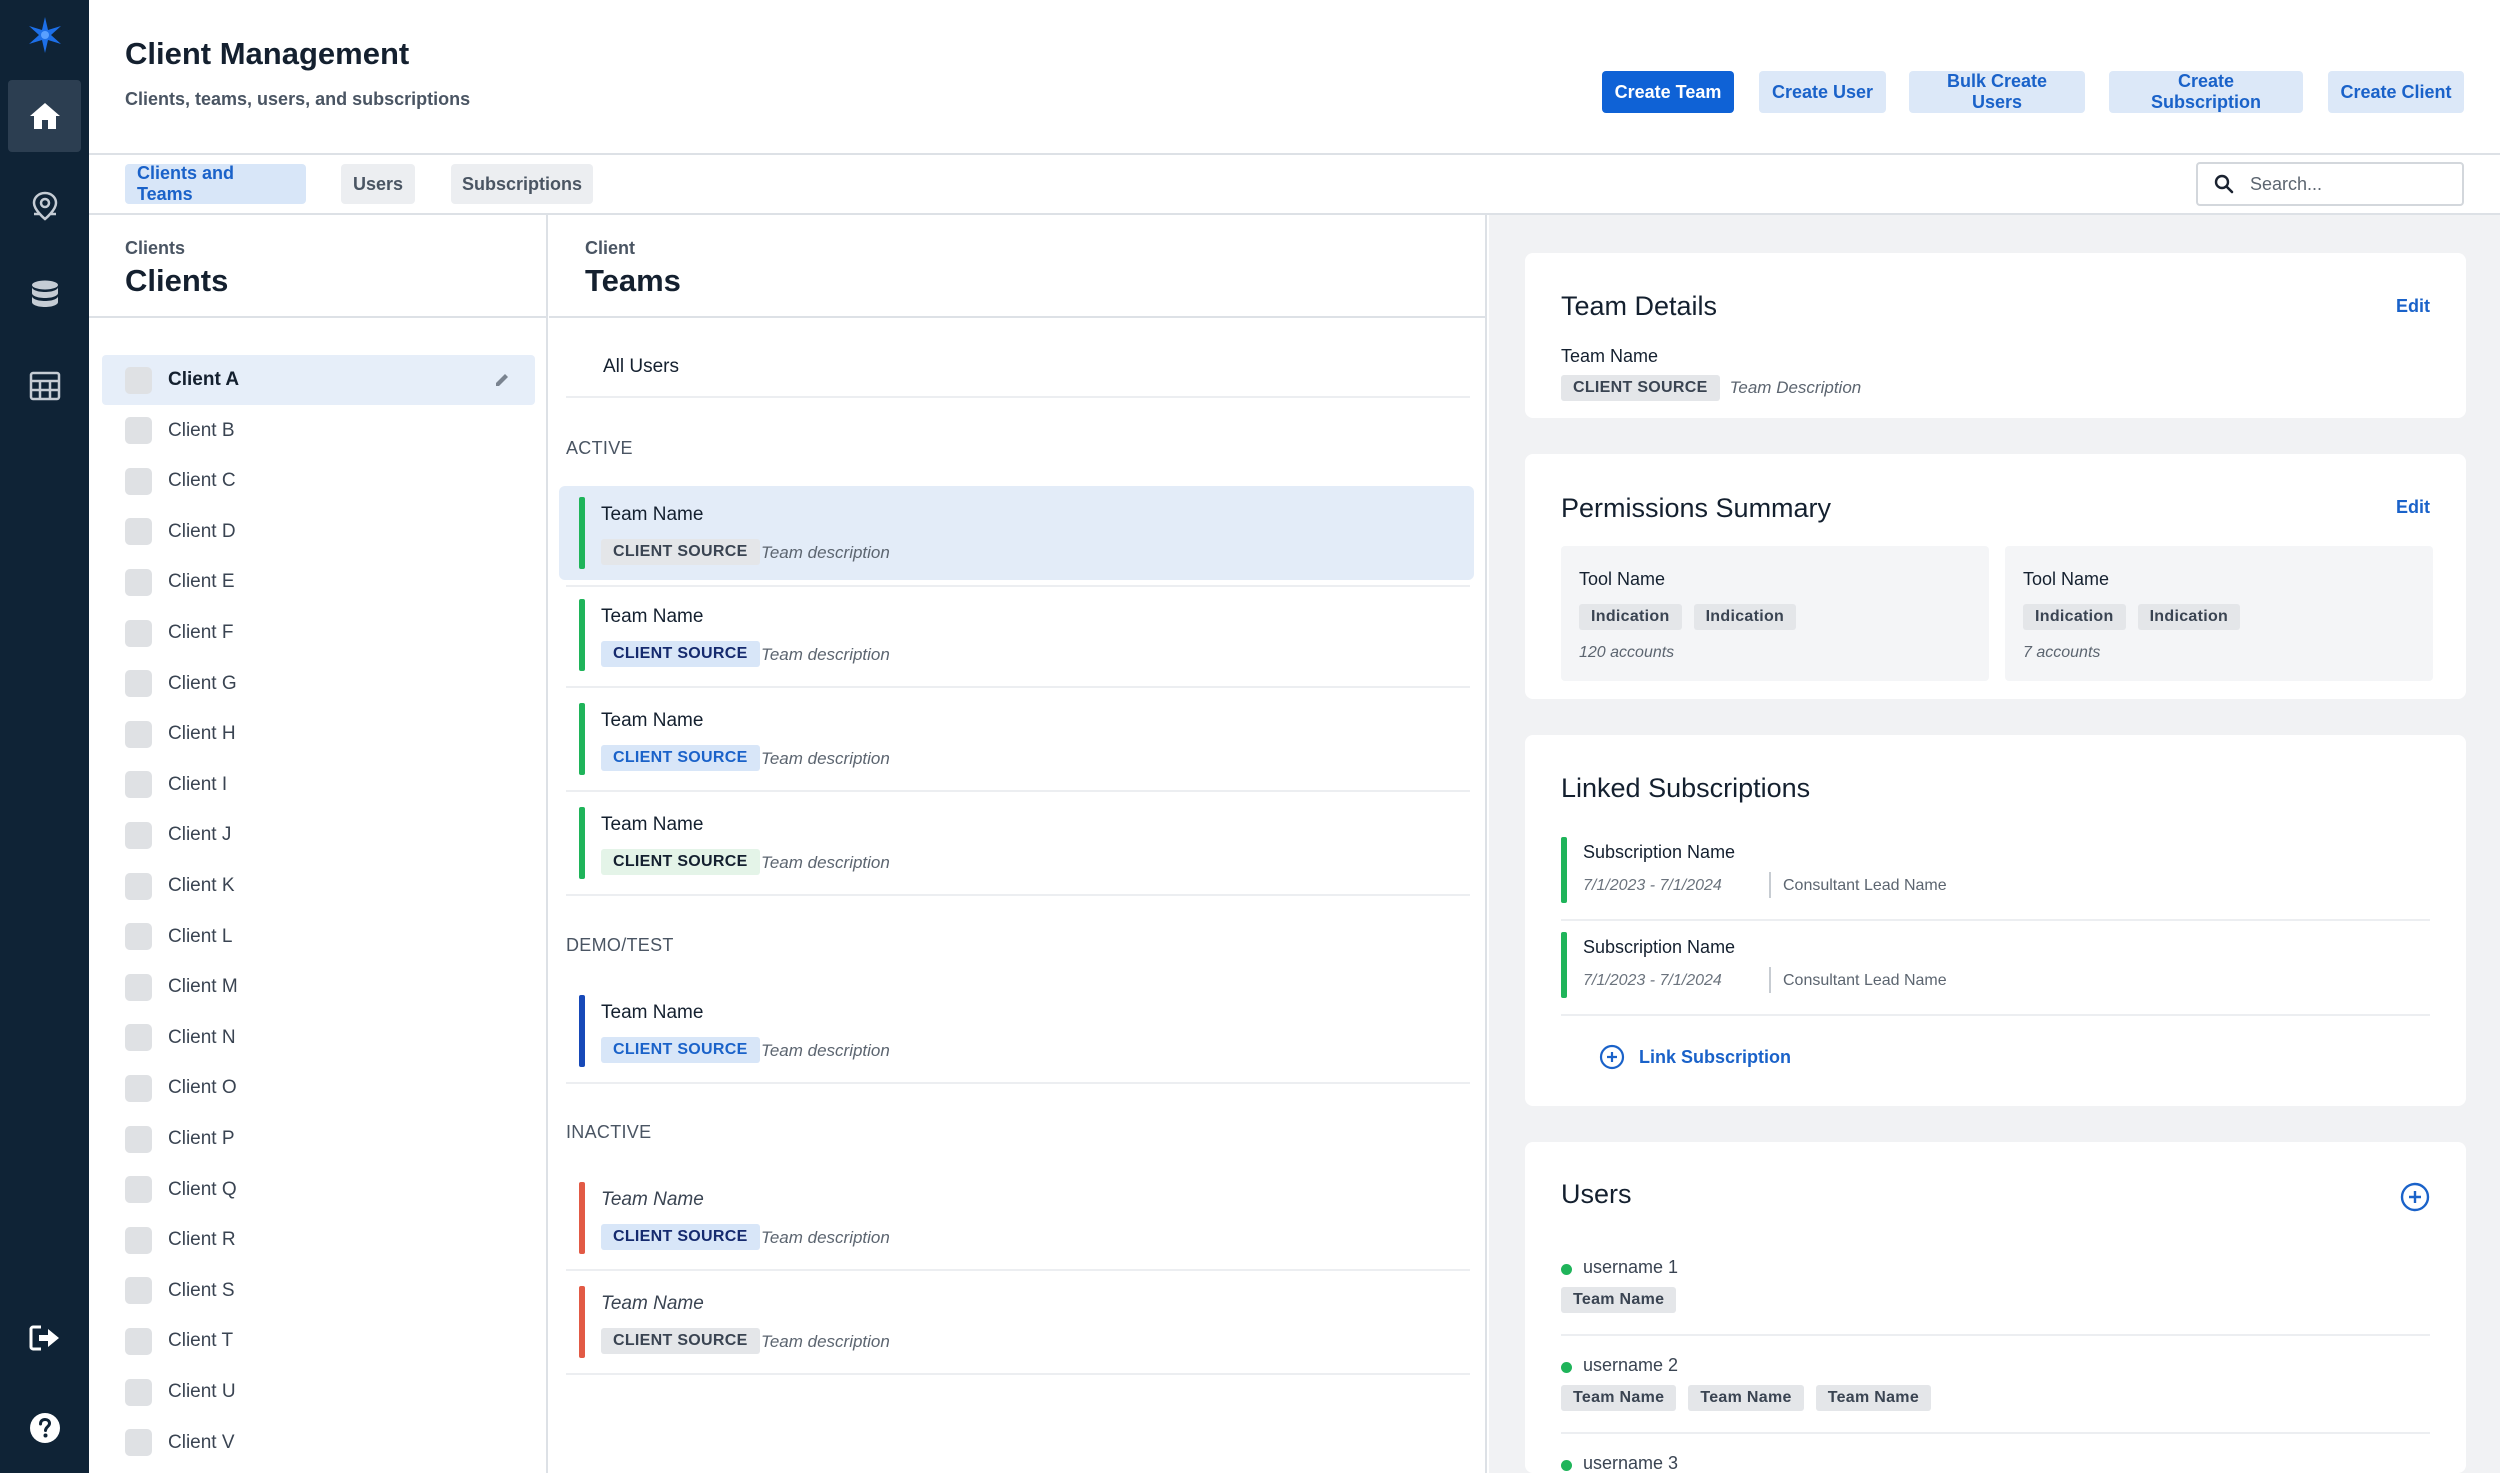 Image resolution: width=2500 pixels, height=1473 pixels. Describe the element at coordinates (201, 1290) in the screenshot. I see `client-label: Client S` at that location.